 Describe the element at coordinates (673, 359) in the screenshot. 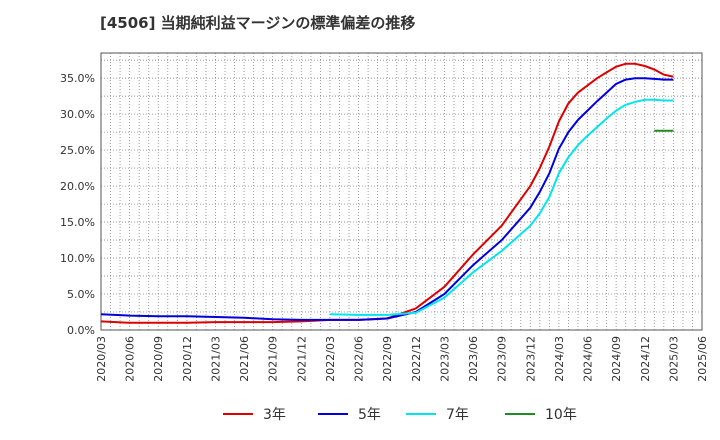

I see `x-tick-label: 2025/03` at that location.